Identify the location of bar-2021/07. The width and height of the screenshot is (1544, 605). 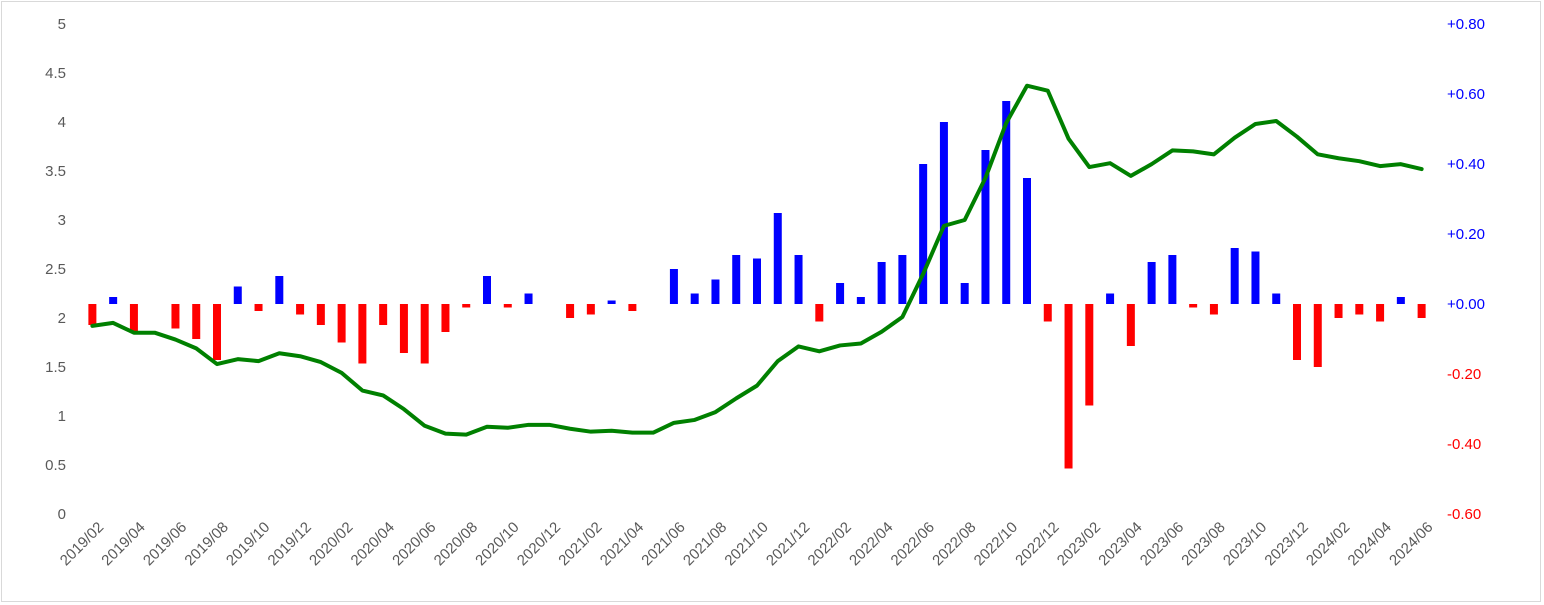
(694, 298).